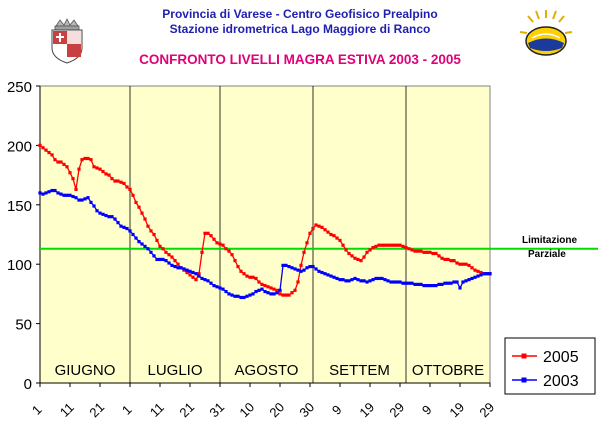 This screenshot has width=600, height=426. What do you see at coordinates (28, 384) in the screenshot?
I see `y-tick-label: 0` at bounding box center [28, 384].